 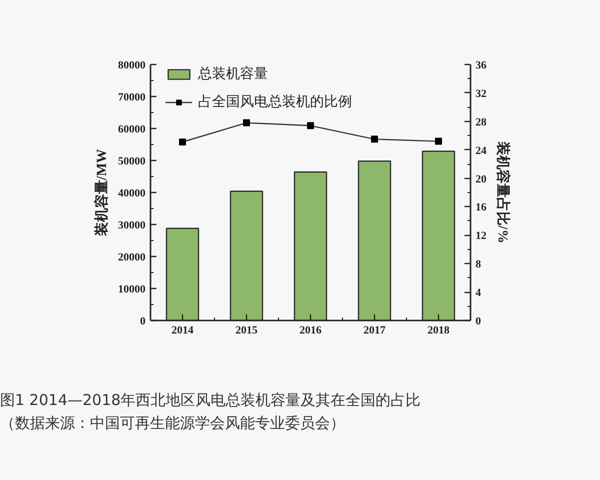 I want to click on legend-label: 总装机容量, so click(x=233, y=74).